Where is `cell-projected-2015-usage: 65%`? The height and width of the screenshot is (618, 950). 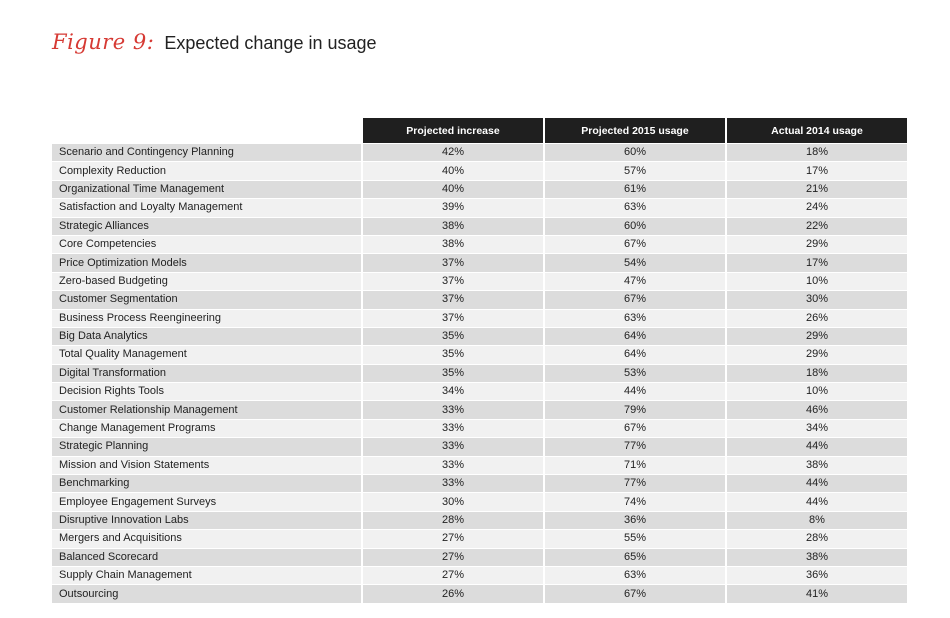
cell-projected-2015-usage: 65% is located at coordinates (634, 556).